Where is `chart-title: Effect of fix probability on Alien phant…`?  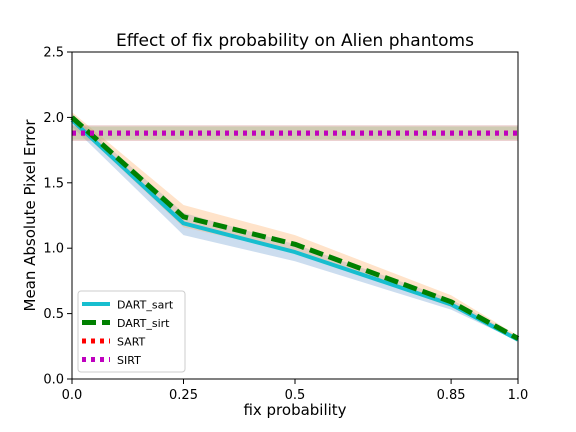 chart-title: Effect of fix probability on Alien phant… is located at coordinates (295, 41).